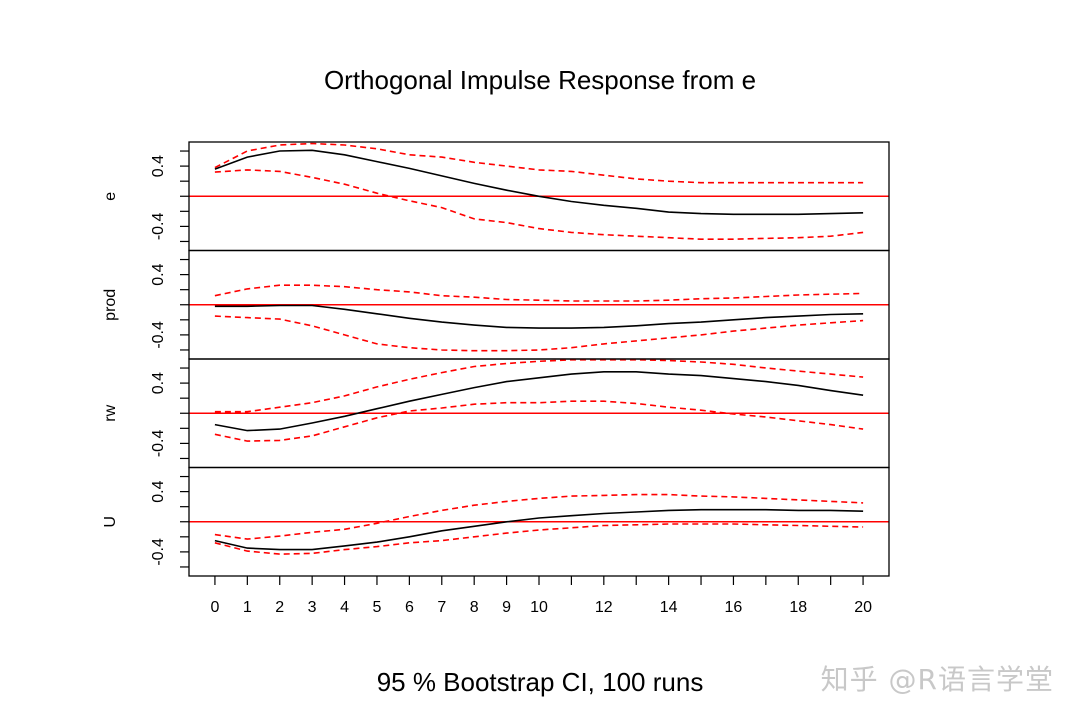 The height and width of the screenshot is (720, 1080). What do you see at coordinates (539, 333) in the screenshot?
I see `ci-lower-line-prod` at bounding box center [539, 333].